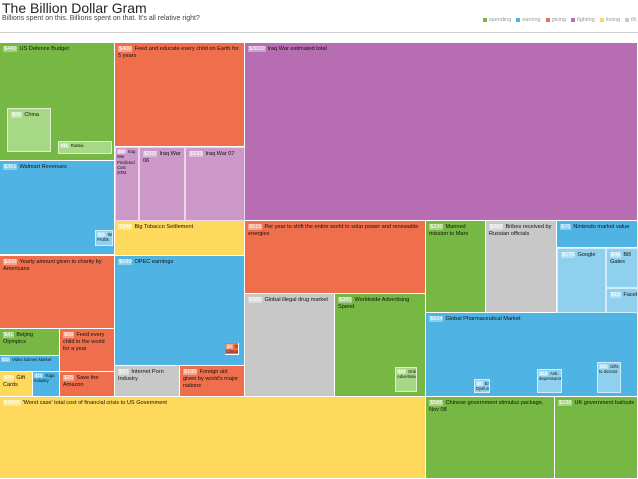 This screenshot has height=479, width=638. Describe the element at coordinates (141, 375) in the screenshot. I see `tile-name: Internet Porn Industry` at that location.